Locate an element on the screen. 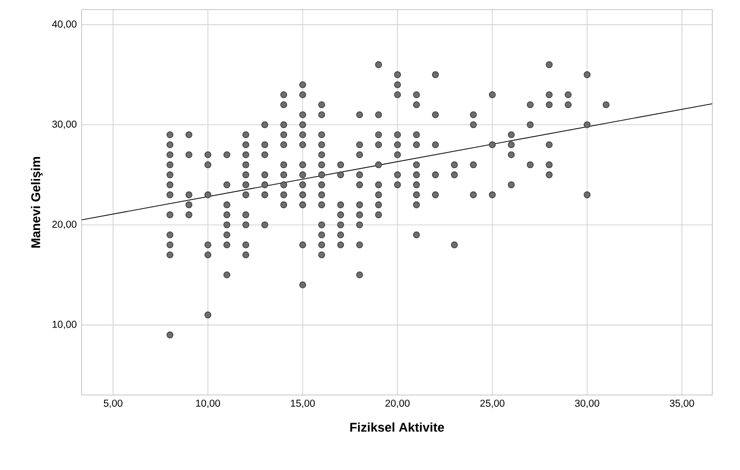  x-tick-label: 30,00 is located at coordinates (587, 404).